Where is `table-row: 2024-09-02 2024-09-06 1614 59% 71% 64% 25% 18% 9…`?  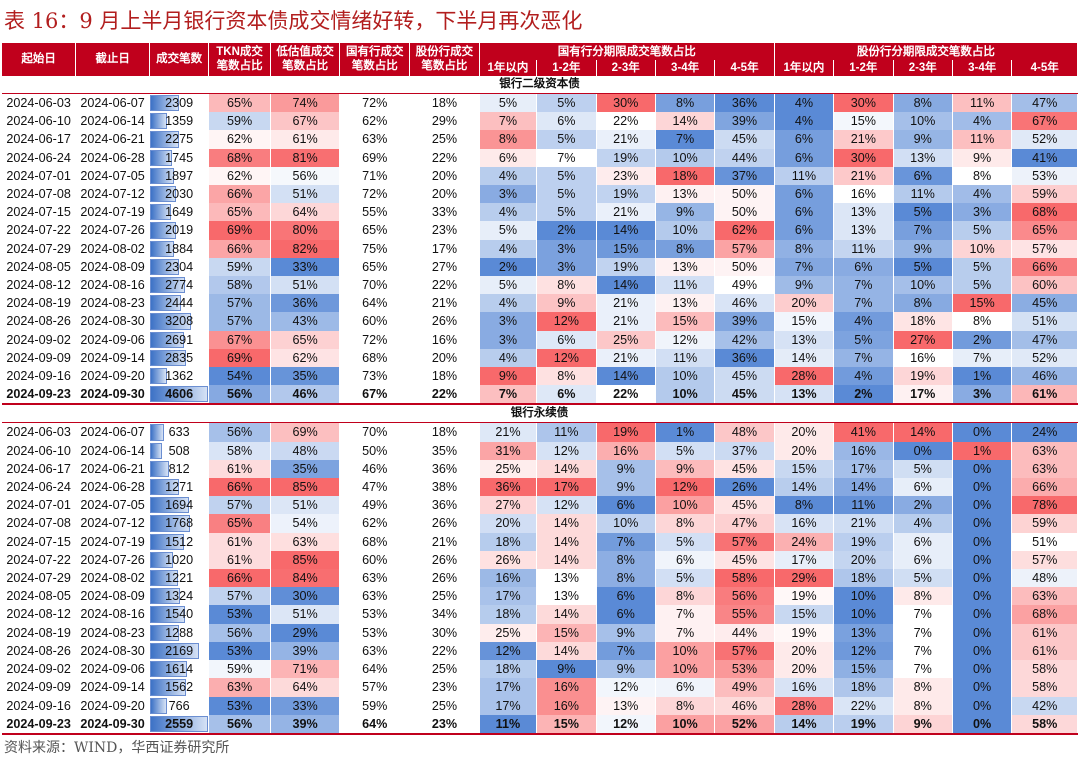 table-row: 2024-09-02 2024-09-06 1614 59% 71% 64% 25% 18% 9… is located at coordinates (540, 669).